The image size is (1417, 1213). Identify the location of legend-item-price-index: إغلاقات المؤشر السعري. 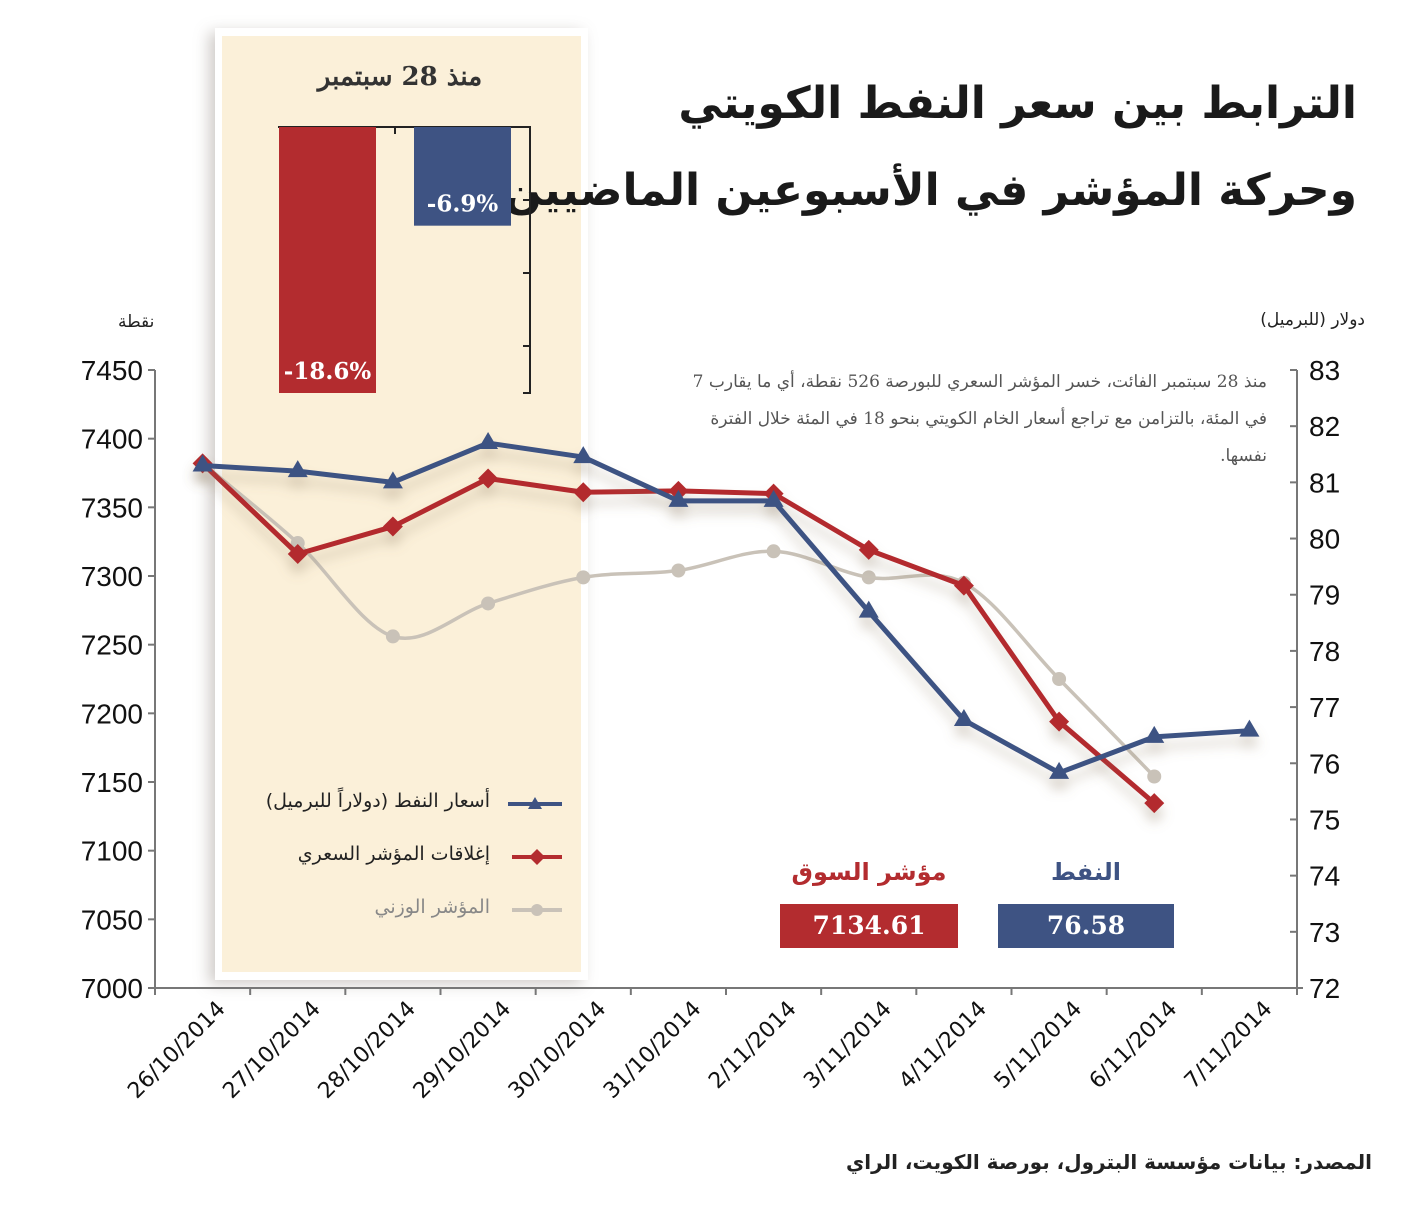
(399, 858).